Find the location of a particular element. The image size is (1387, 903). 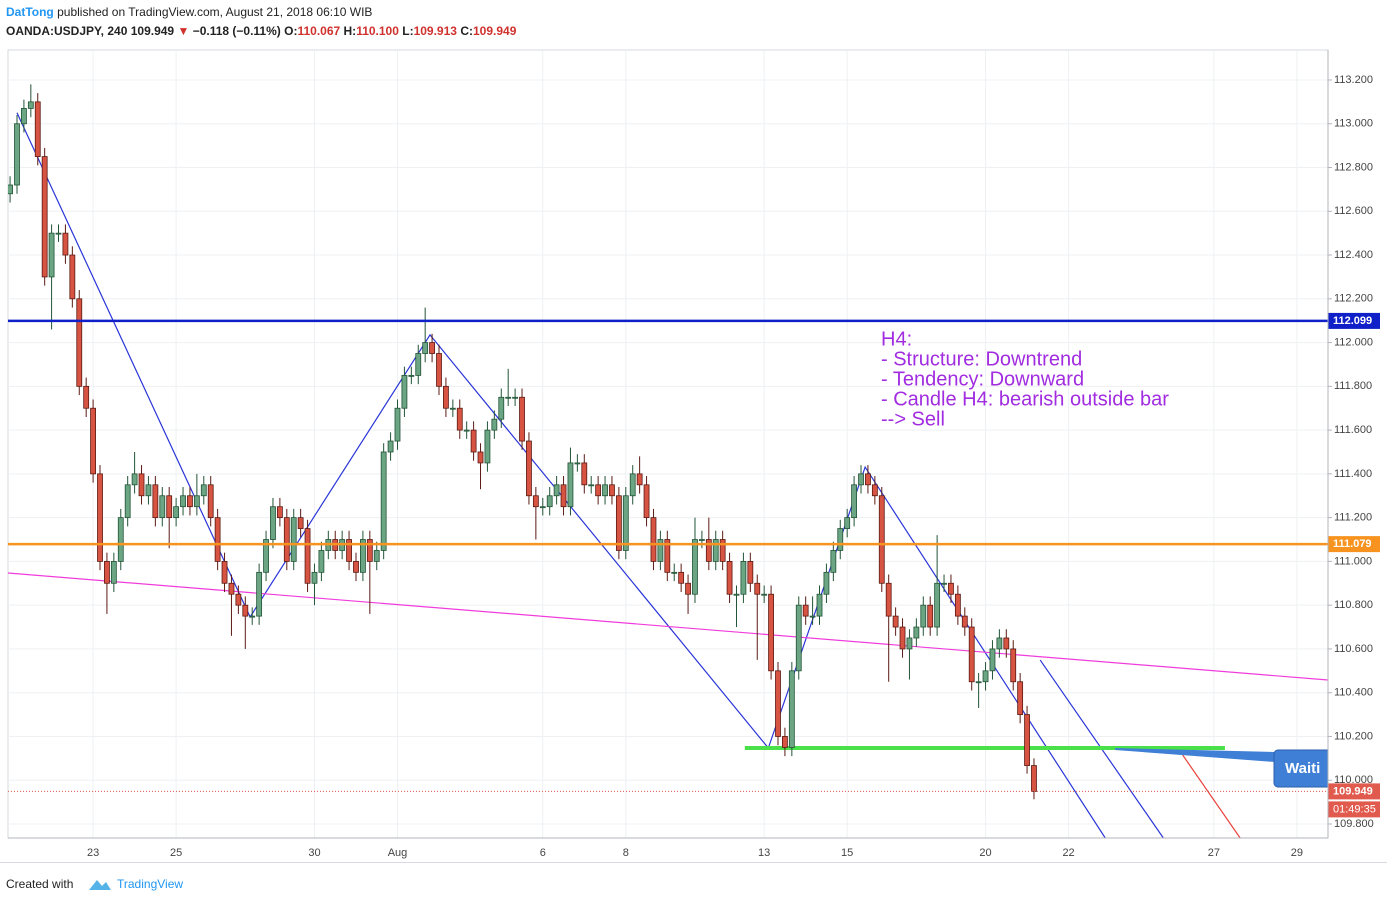

y-tick-label: 110.000 is located at coordinates (1353, 780).